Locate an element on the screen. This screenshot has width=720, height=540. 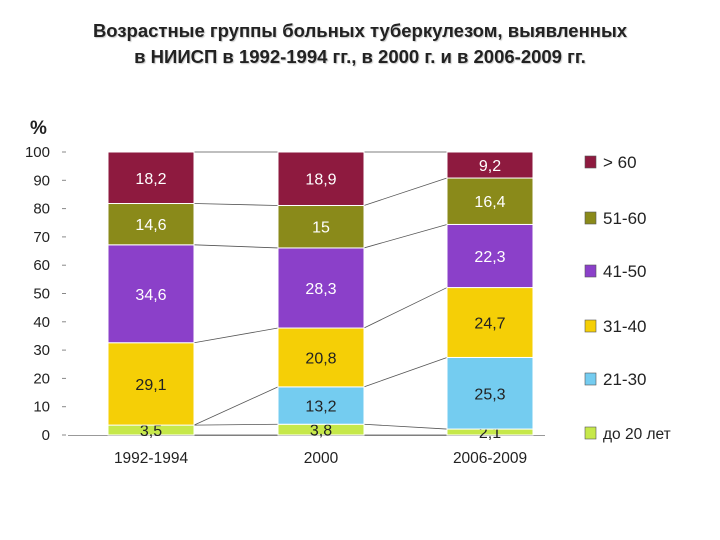
data-label: 14,6 is located at coordinates (150, 225).